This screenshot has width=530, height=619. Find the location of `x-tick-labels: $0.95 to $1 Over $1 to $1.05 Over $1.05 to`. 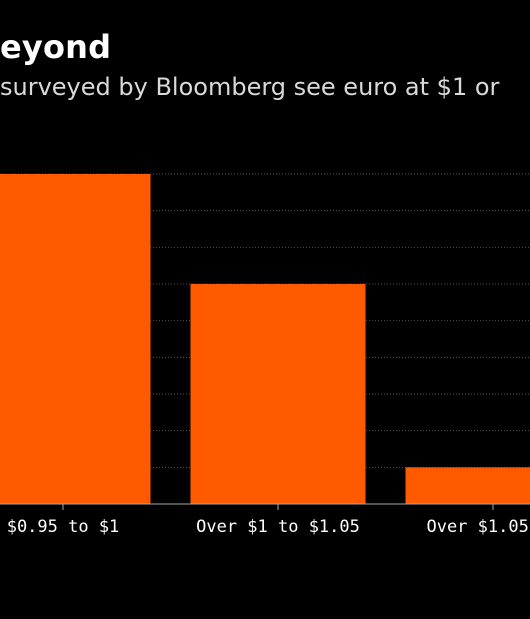

x-tick-labels: $0.95 to $1 Over $1 to $1.05 Over $1.05 to is located at coordinates (268, 527).